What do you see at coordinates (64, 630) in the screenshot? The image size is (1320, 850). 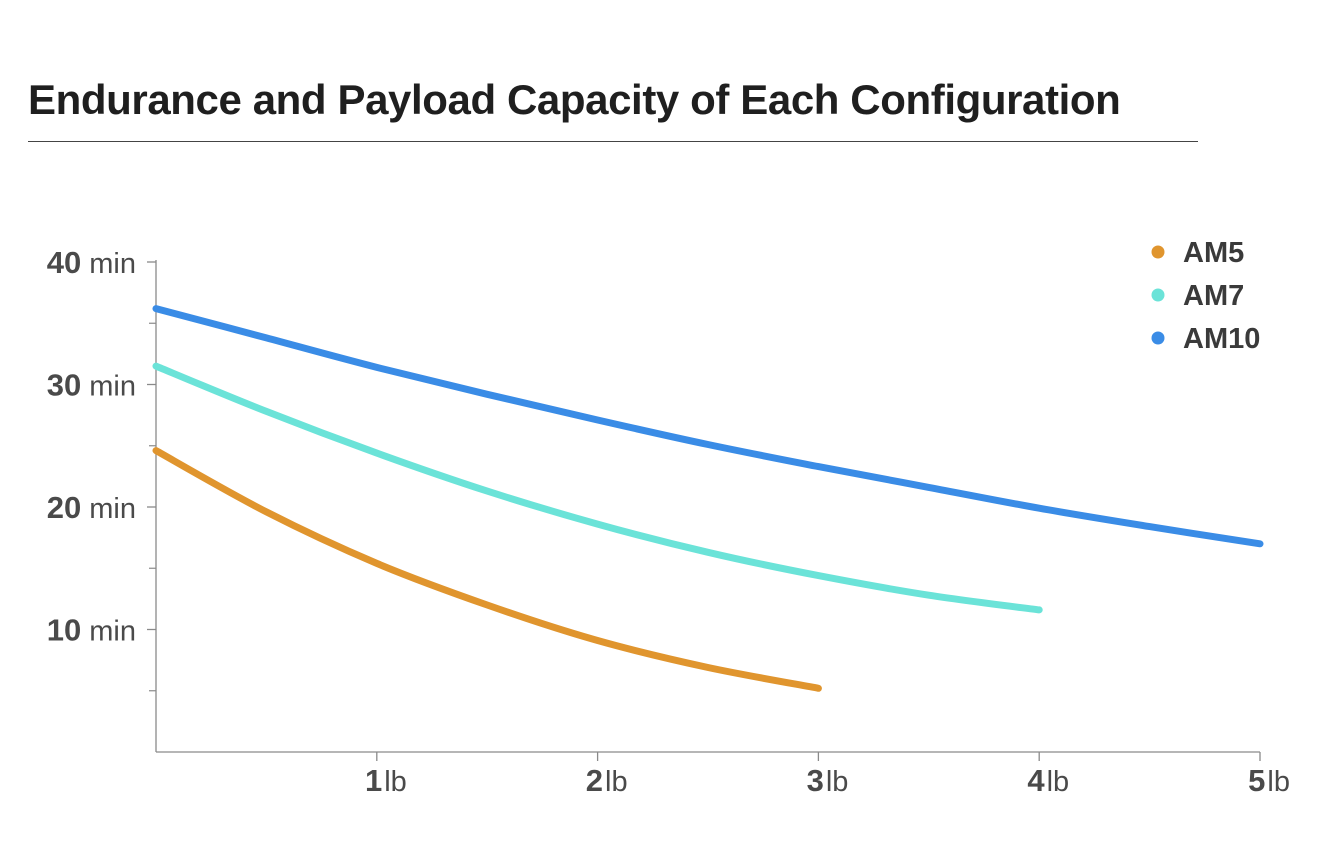 I see `y-tick-number: 10` at bounding box center [64, 630].